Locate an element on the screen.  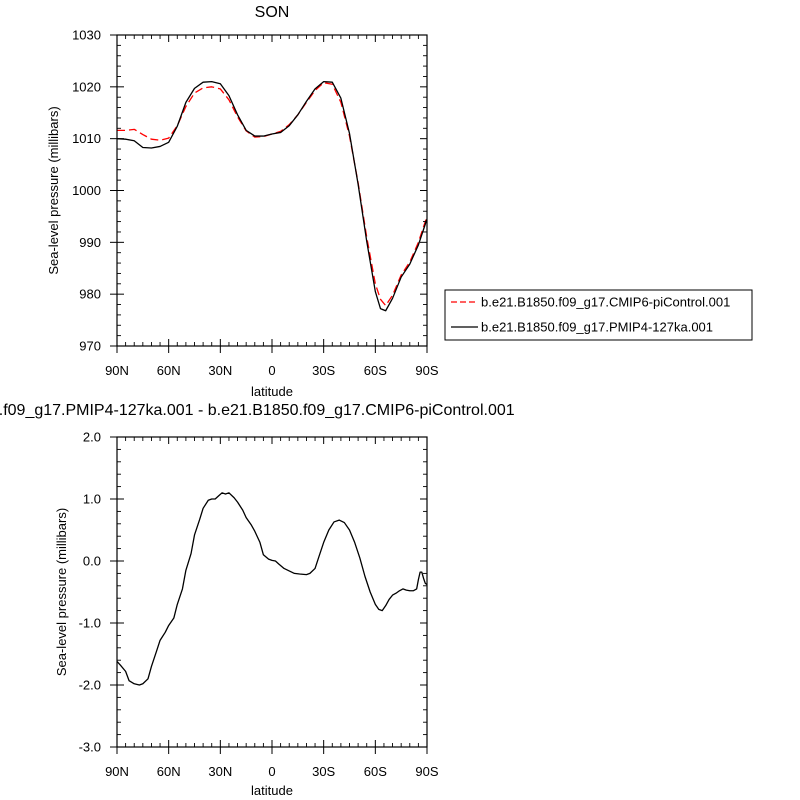
y-tick-label: 1010 is located at coordinates (86, 138).